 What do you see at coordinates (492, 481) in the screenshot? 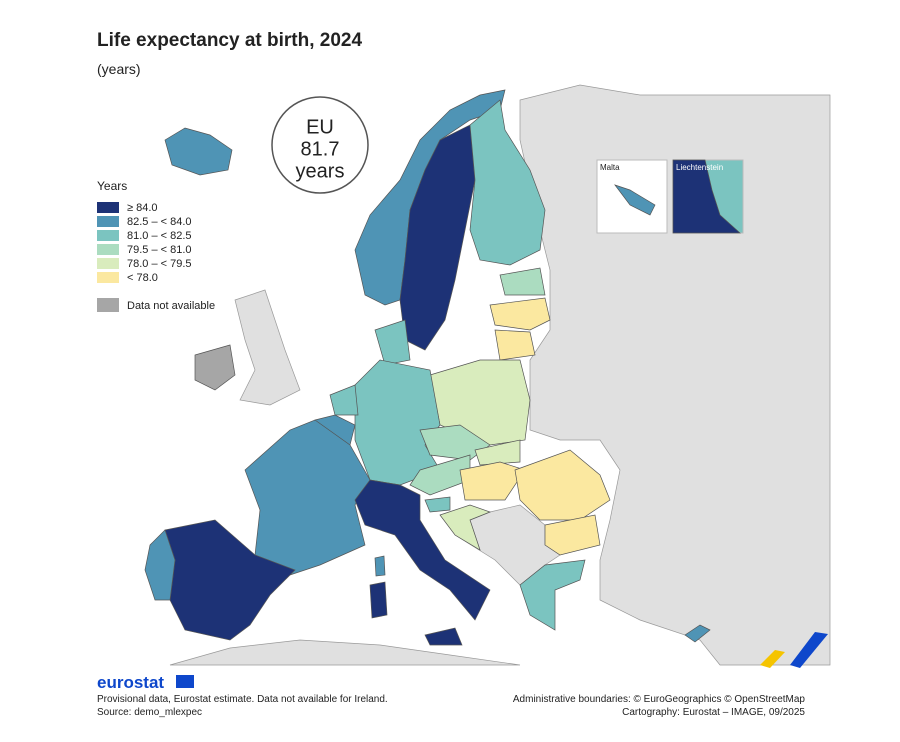
I see `hungary` at bounding box center [492, 481].